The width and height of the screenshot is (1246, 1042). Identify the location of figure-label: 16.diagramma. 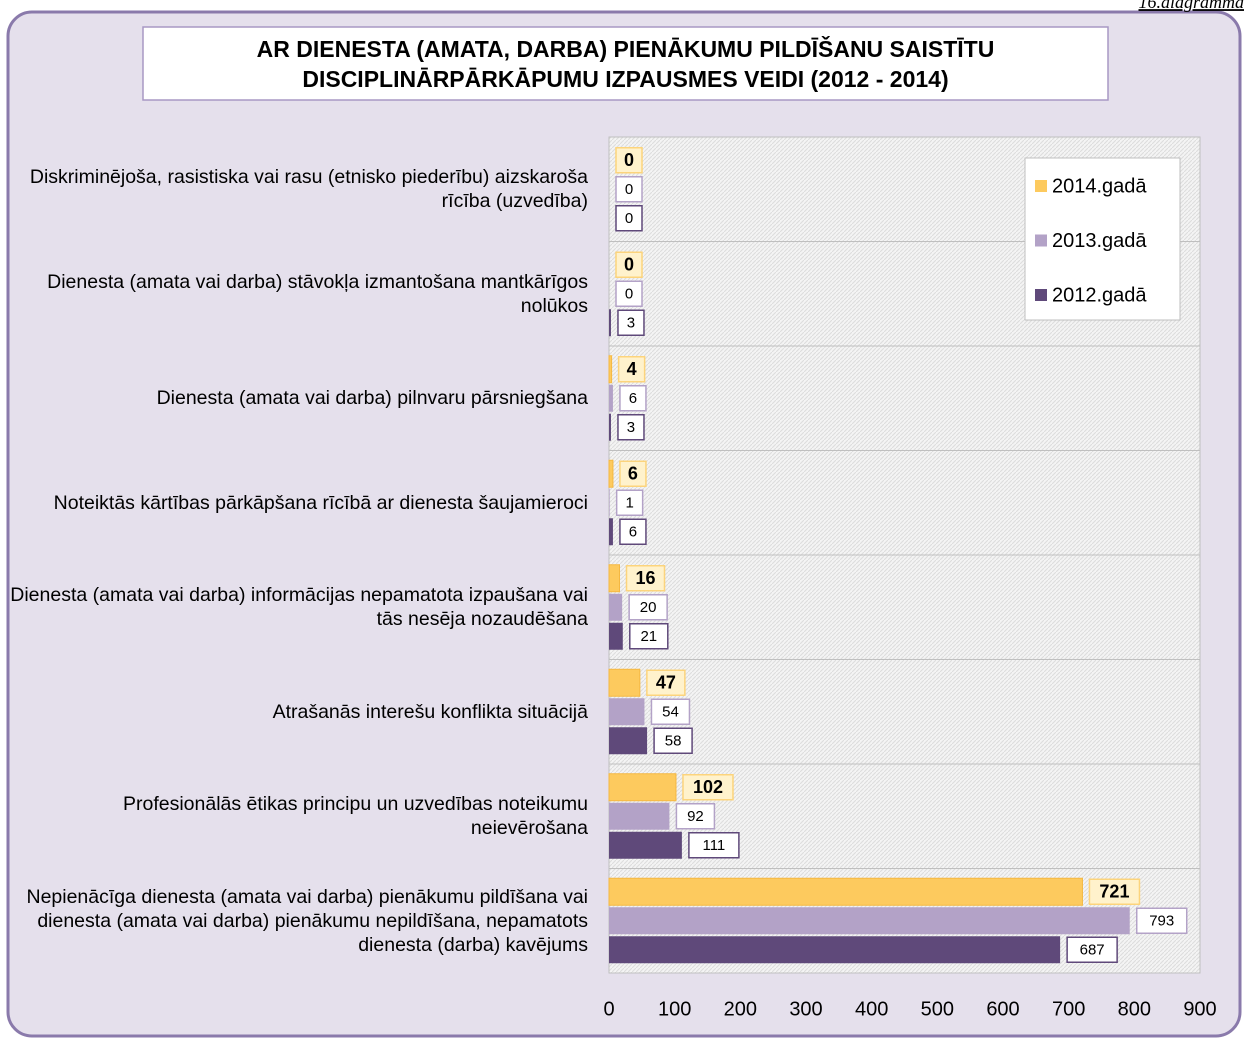
(1191, 6).